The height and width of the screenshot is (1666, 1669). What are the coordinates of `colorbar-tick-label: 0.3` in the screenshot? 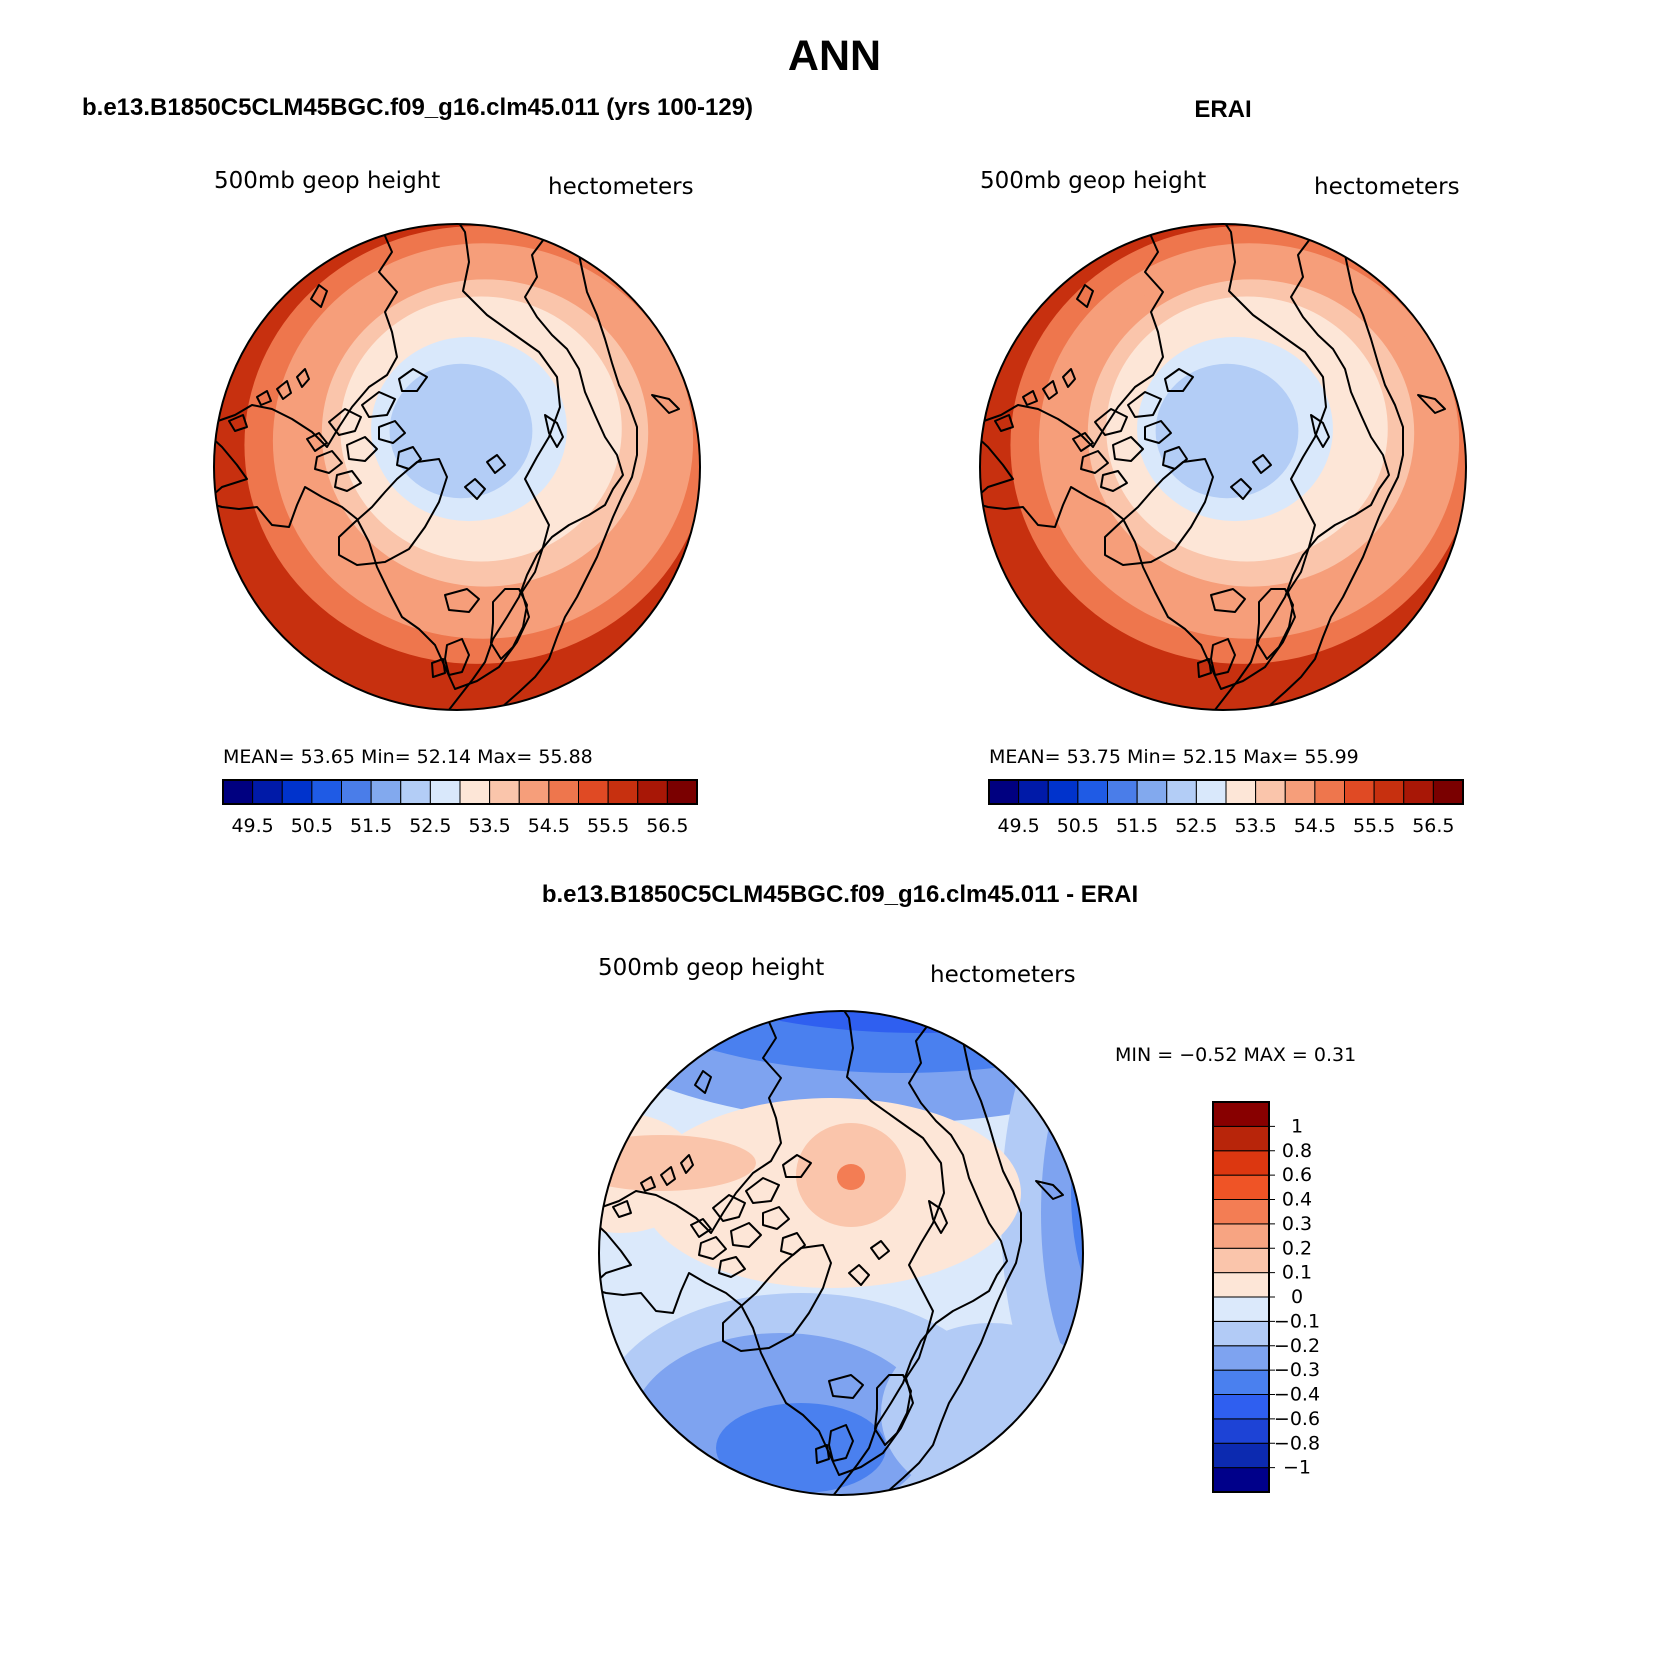 It's located at (1297, 1224).